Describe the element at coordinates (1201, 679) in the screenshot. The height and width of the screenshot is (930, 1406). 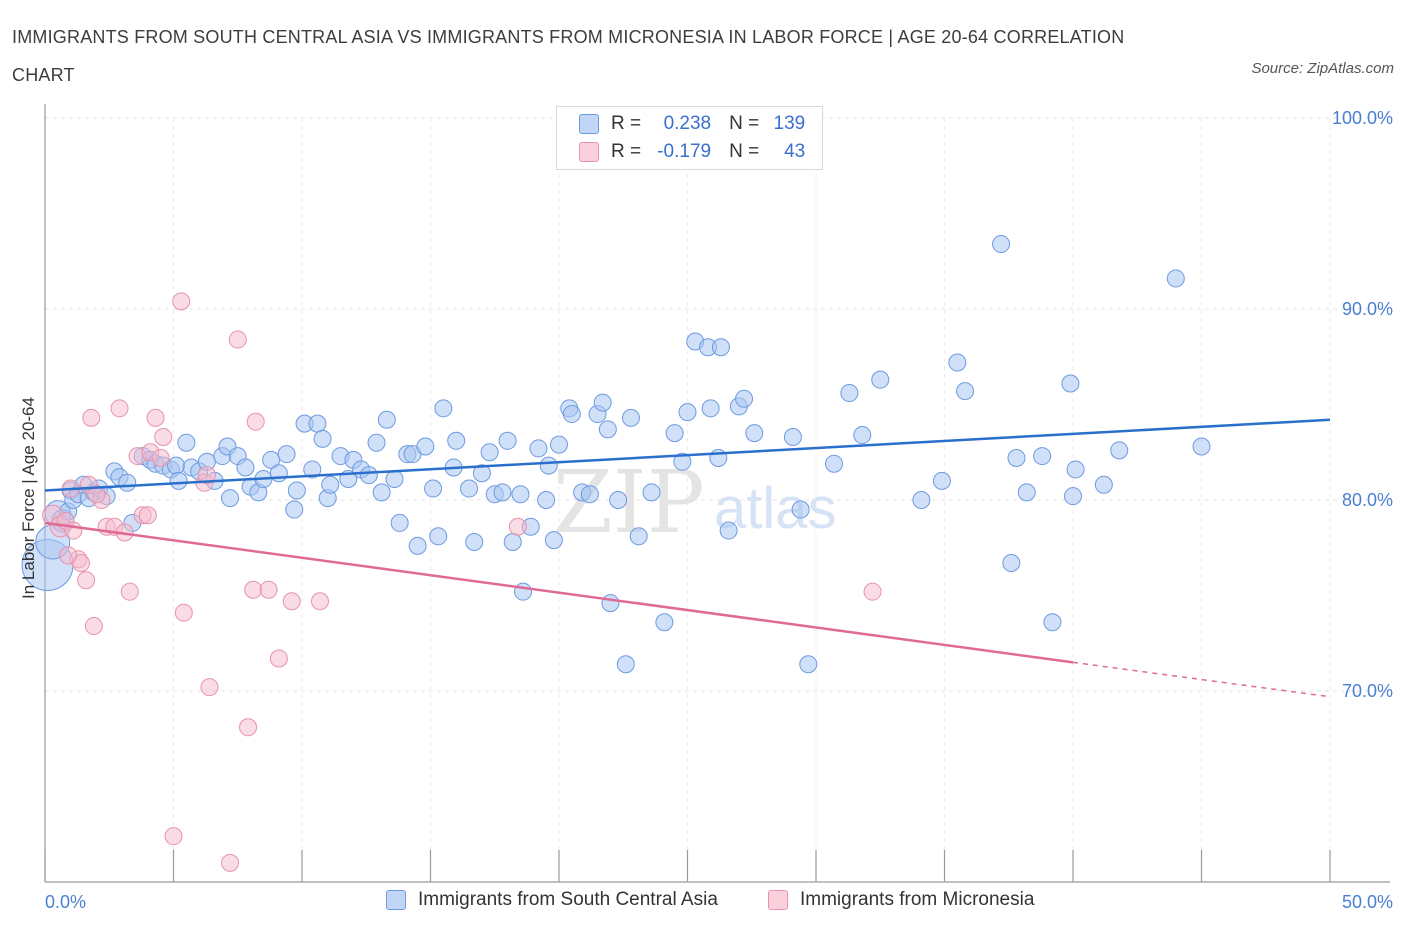
I see `trend-line-micronesia-extrapolated` at that location.